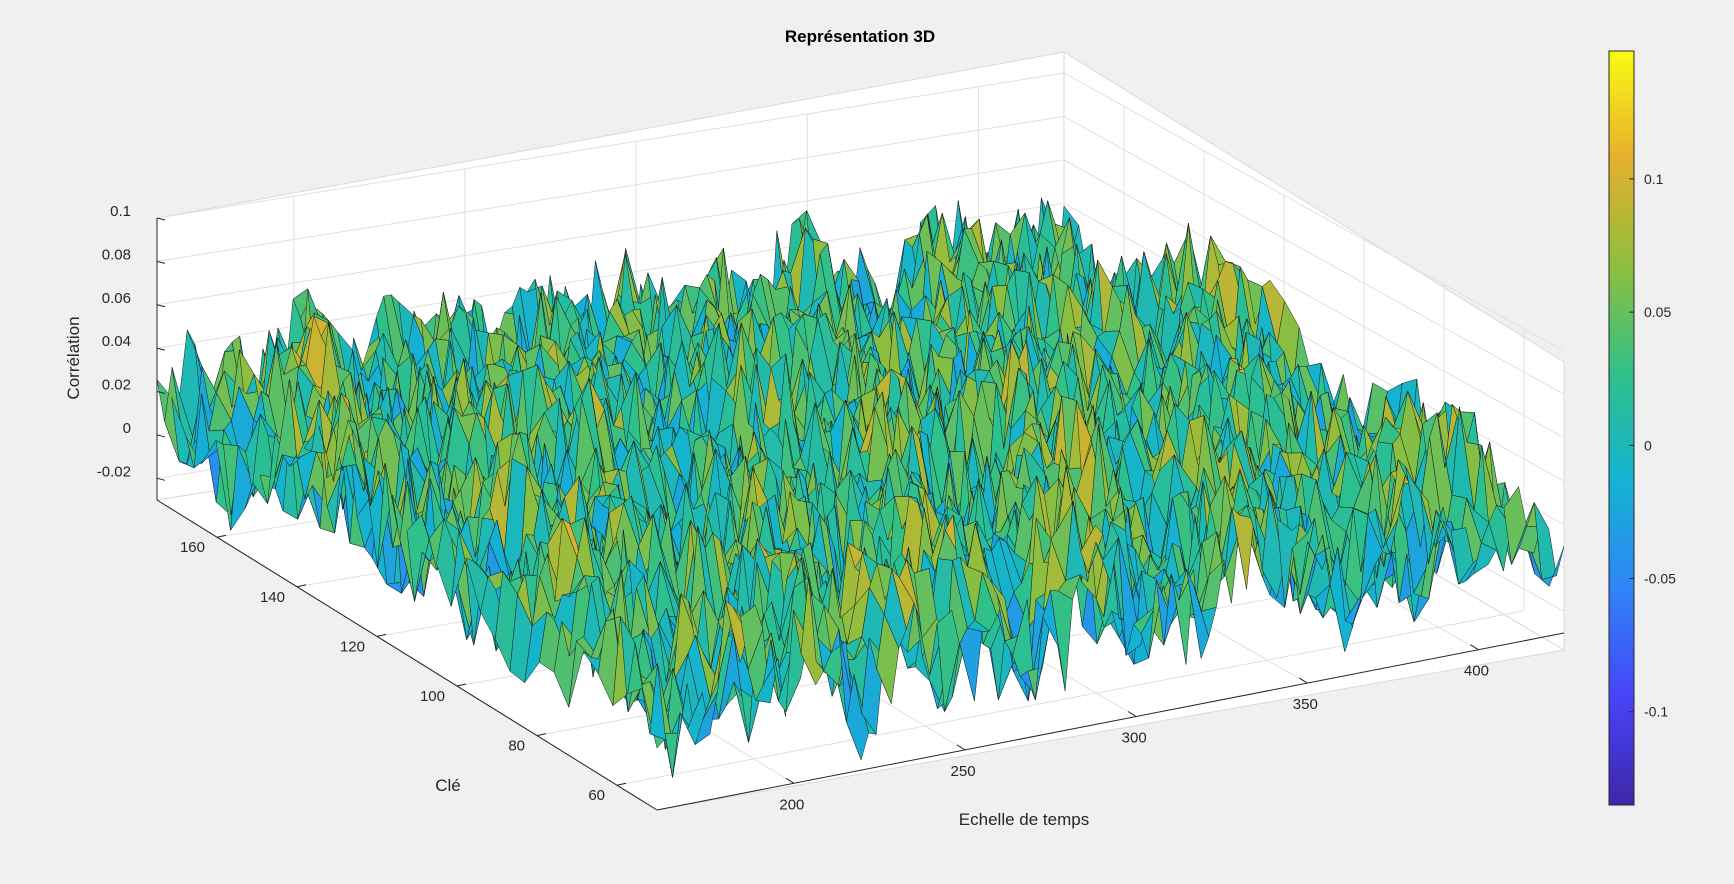  What do you see at coordinates (791, 804) in the screenshot?
I see `x-tick-label: 200` at bounding box center [791, 804].